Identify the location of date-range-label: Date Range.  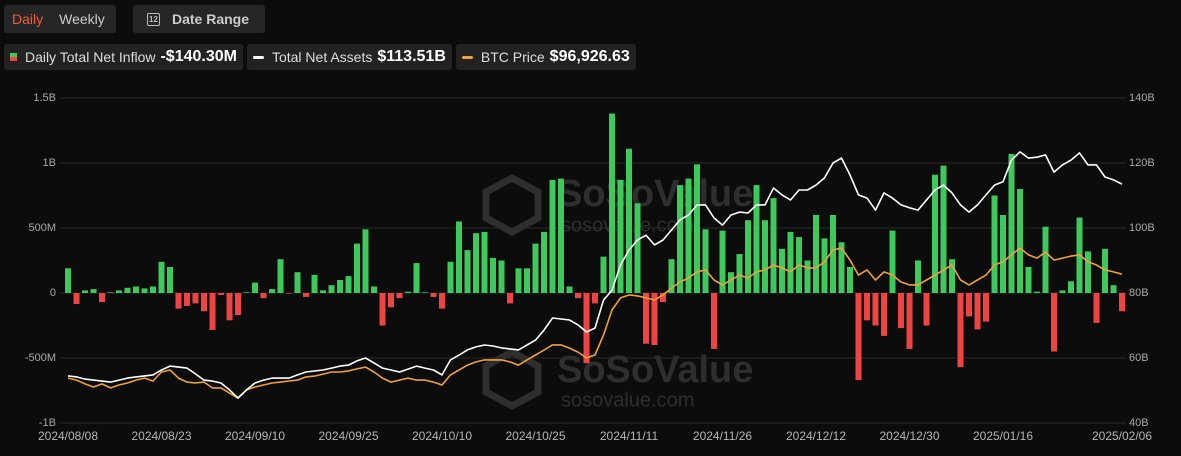
(211, 19).